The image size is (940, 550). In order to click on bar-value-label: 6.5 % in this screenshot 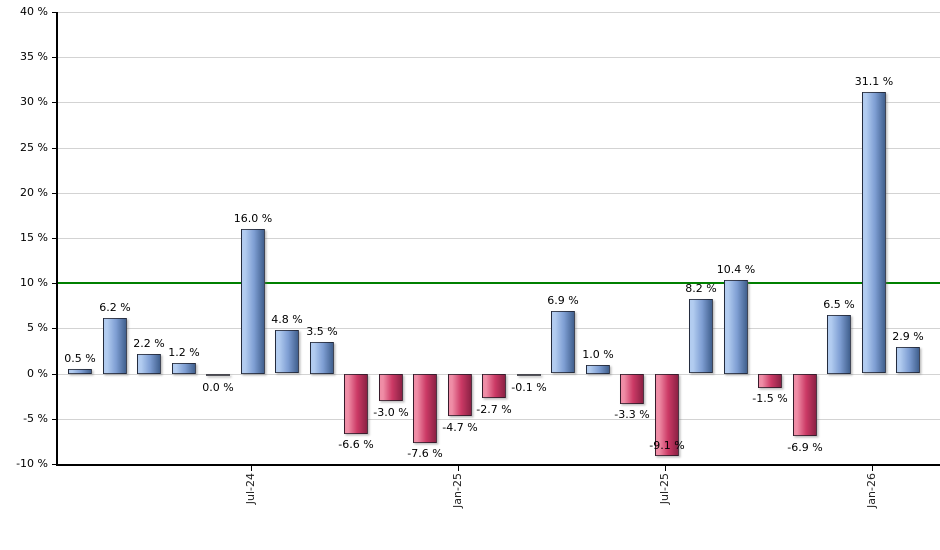, I will do `click(839, 304)`.